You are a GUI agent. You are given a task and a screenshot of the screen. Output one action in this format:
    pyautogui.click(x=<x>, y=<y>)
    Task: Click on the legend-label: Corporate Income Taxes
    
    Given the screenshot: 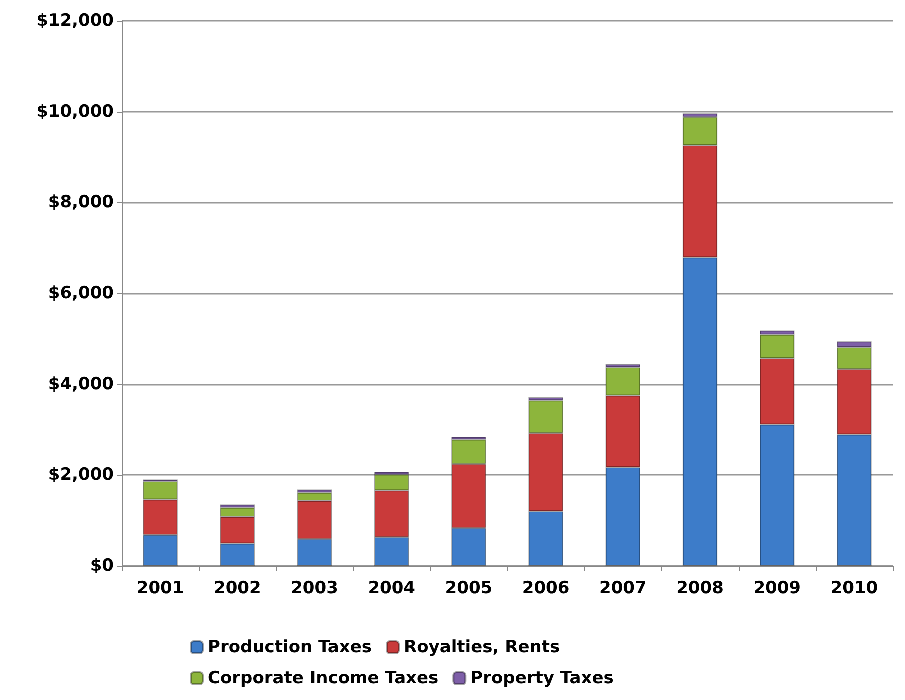 What is the action you would take?
    pyautogui.click(x=323, y=678)
    